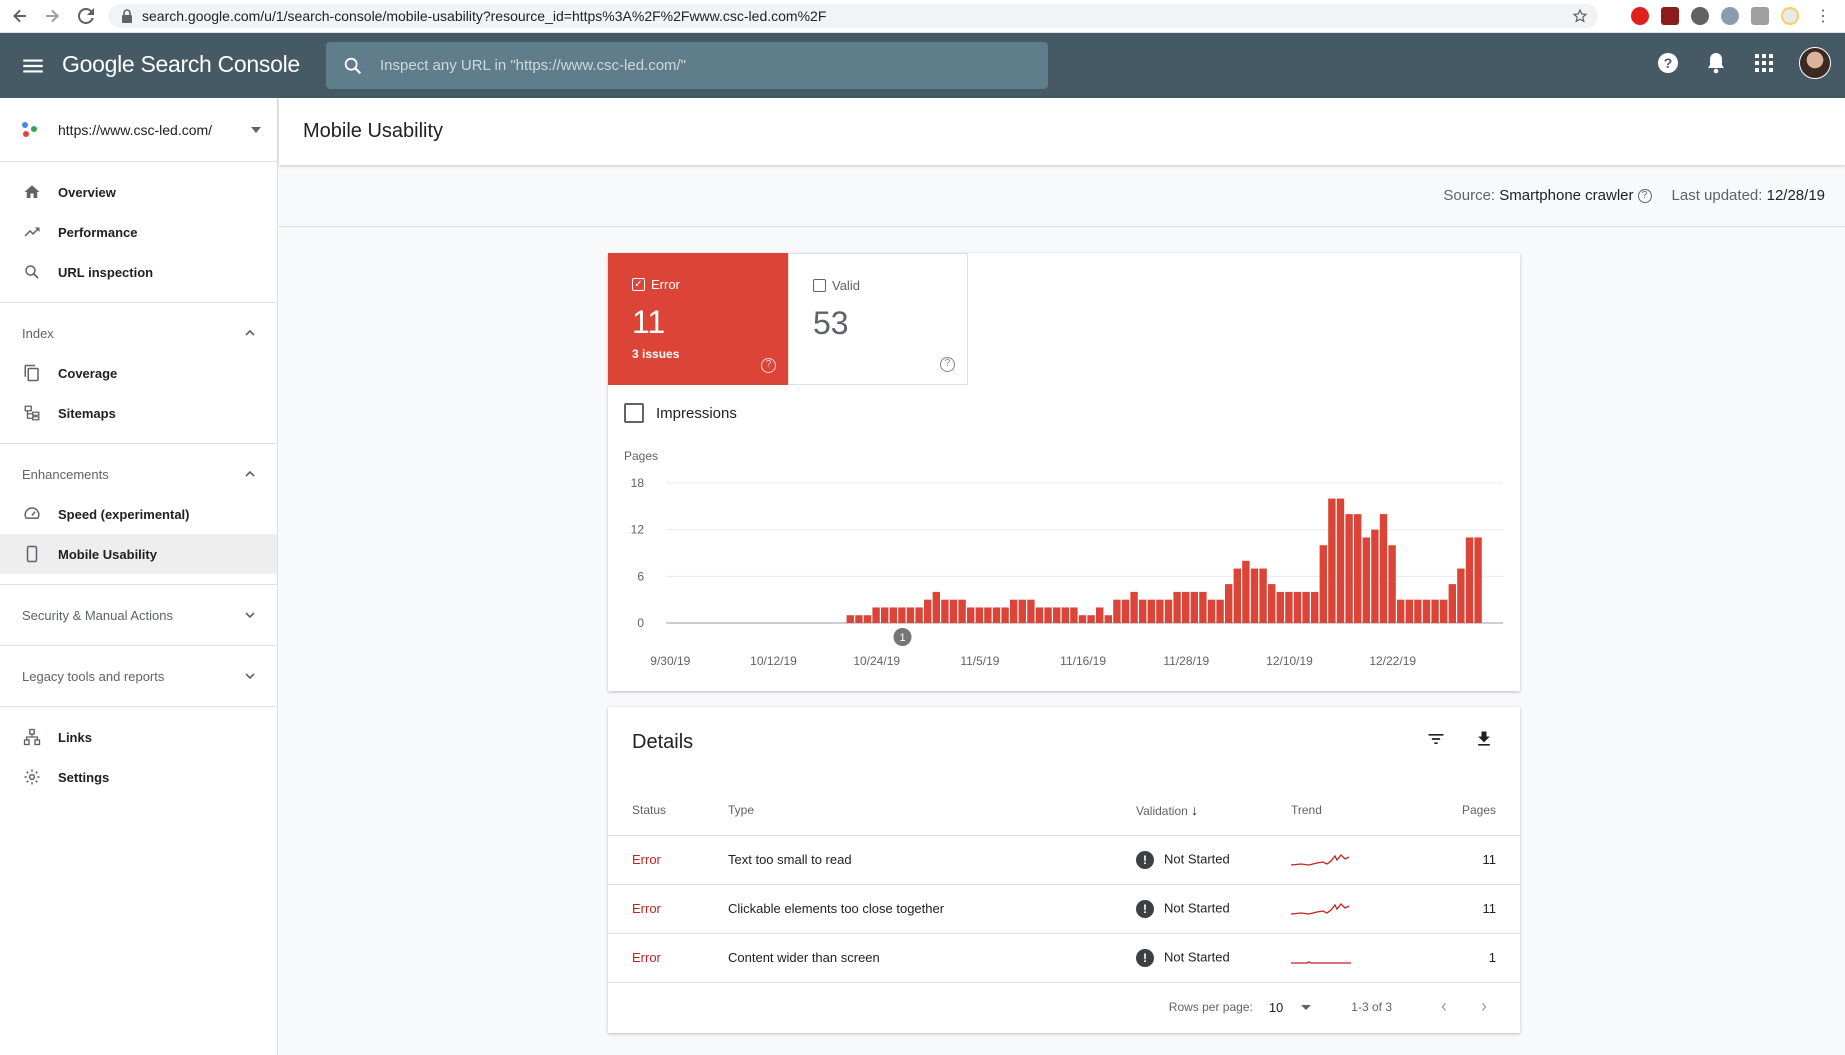 The width and height of the screenshot is (1845, 1055). What do you see at coordinates (1210, 1007) in the screenshot?
I see `rows-per-page-label: Rows per page:` at bounding box center [1210, 1007].